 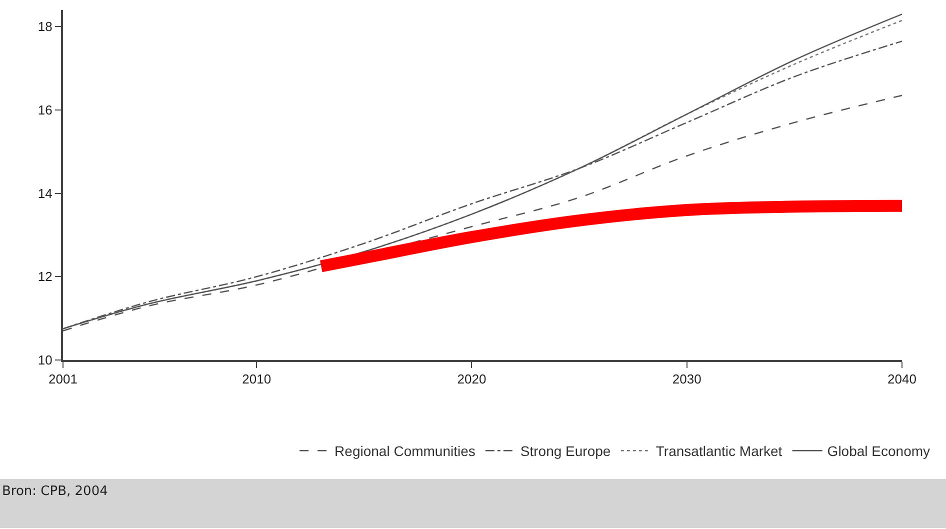 What do you see at coordinates (565, 451) in the screenshot?
I see `legend-label: Strong Europe` at bounding box center [565, 451].